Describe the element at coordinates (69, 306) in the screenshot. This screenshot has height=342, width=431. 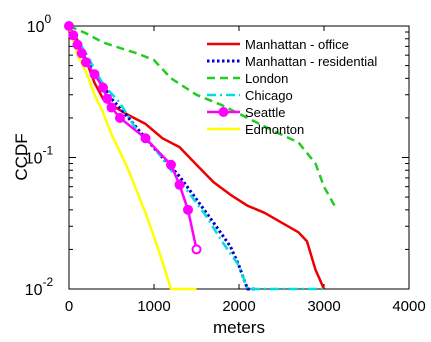
I see `x-tick-label: 0` at that location.